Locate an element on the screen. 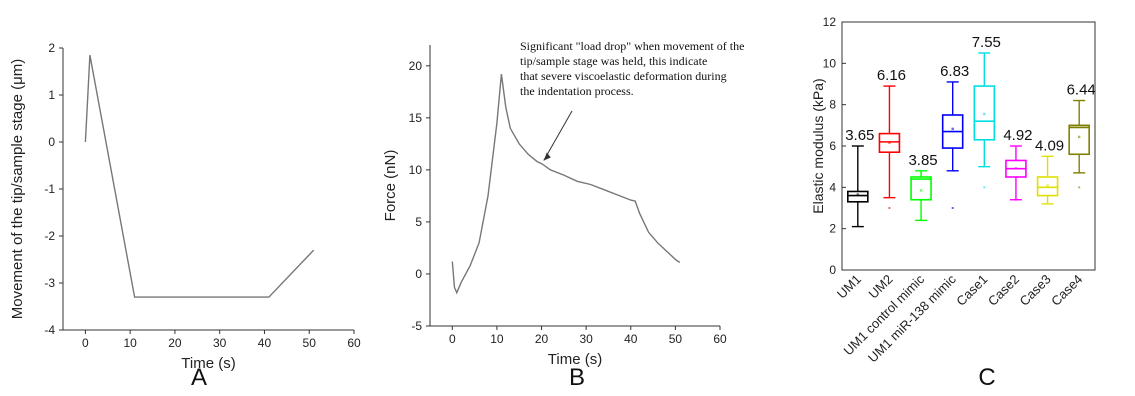  y-tick-label: 4 is located at coordinates (832, 187).